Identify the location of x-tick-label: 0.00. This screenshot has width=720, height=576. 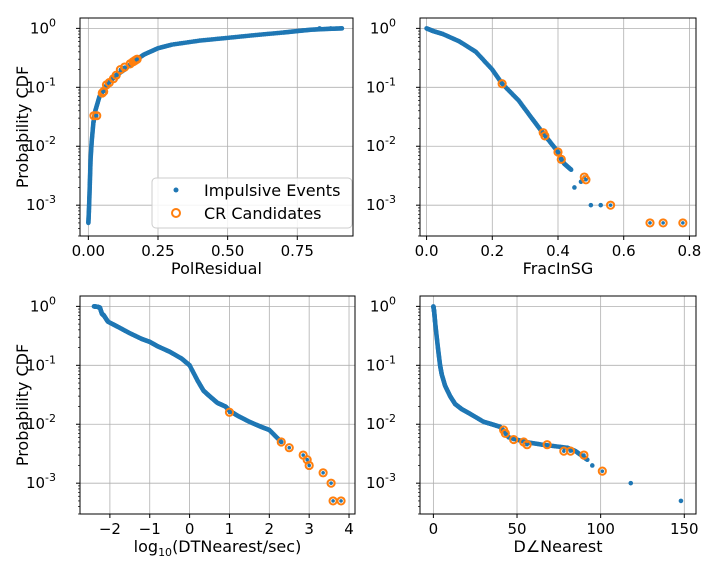
(88, 251).